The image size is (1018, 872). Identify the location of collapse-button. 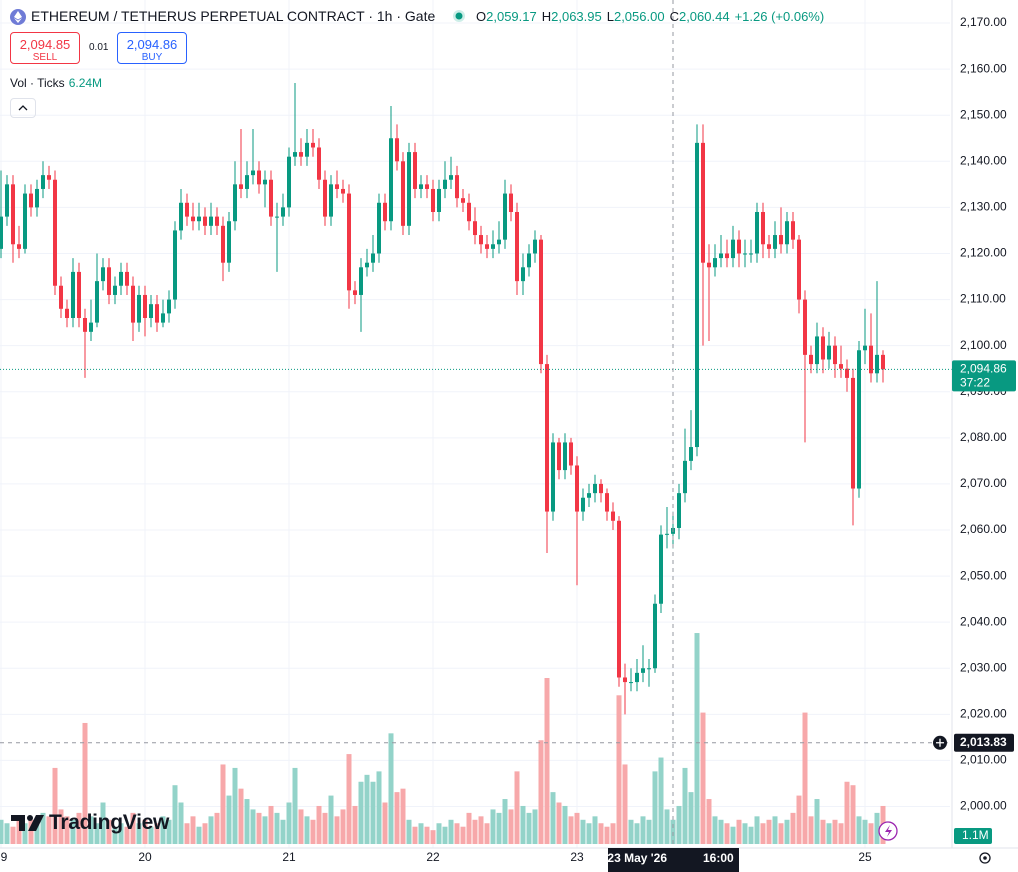
(23, 108).